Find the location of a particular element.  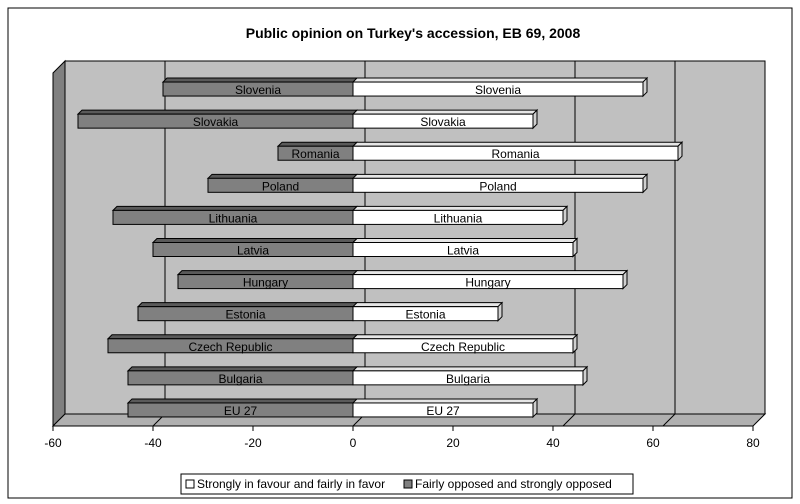

x-tick-label: 0 is located at coordinates (353, 443).